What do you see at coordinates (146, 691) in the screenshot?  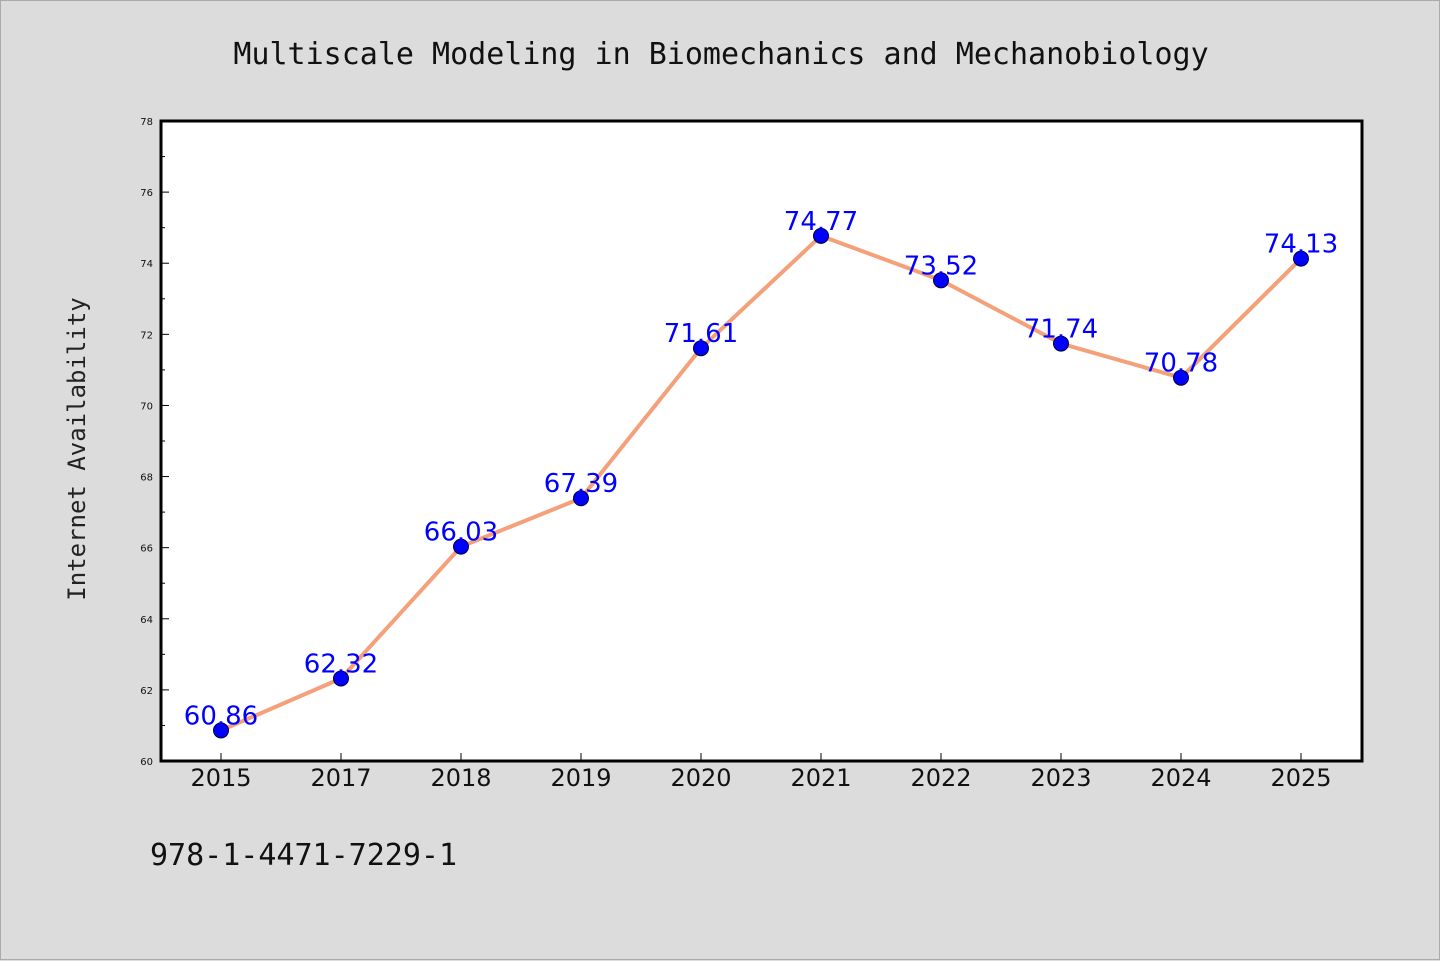 I see `y-tick-label: 62` at bounding box center [146, 691].